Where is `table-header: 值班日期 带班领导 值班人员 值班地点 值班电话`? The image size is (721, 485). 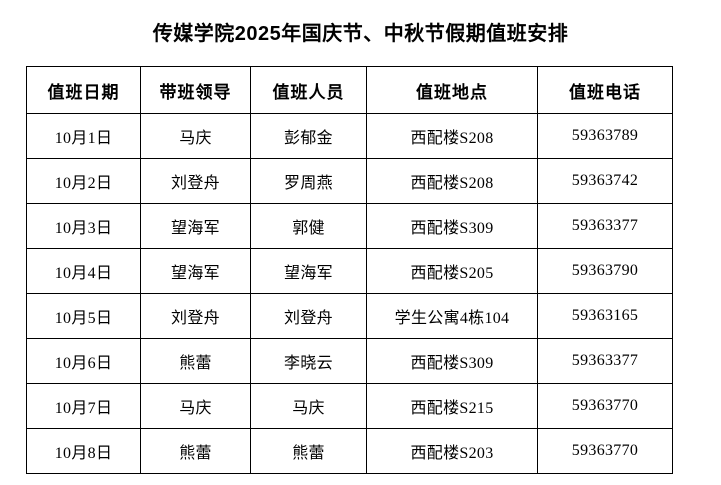 table-header: 值班日期 带班领导 值班人员 值班地点 值班电话 is located at coordinates (349, 90).